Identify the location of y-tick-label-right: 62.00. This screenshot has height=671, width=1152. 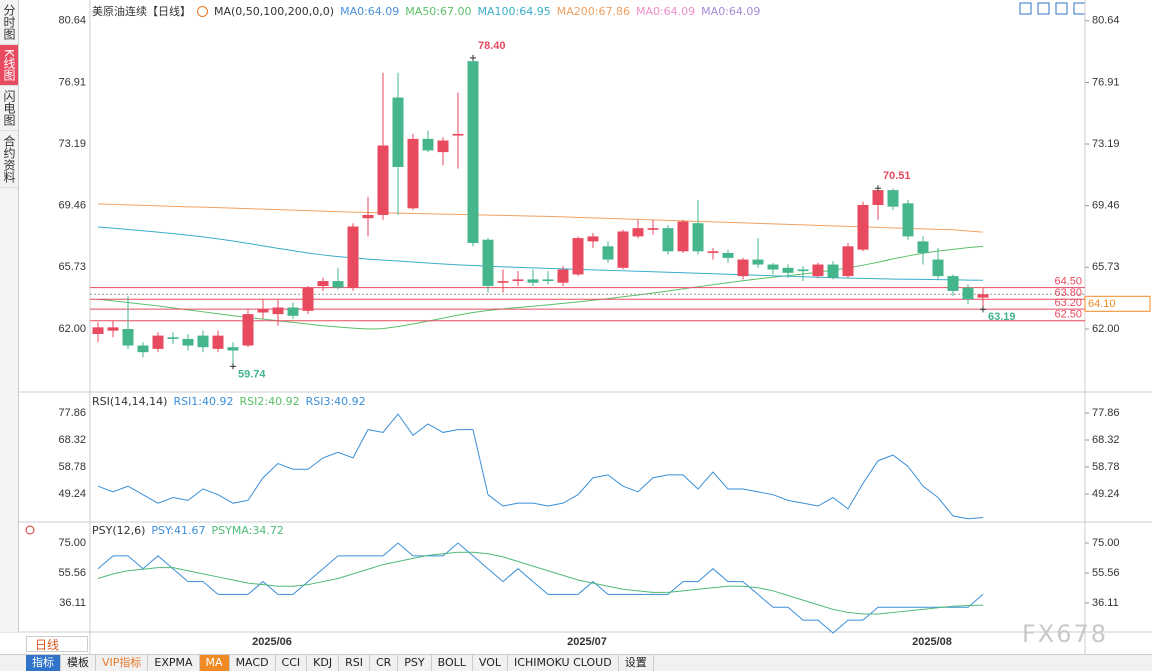
(1106, 329).